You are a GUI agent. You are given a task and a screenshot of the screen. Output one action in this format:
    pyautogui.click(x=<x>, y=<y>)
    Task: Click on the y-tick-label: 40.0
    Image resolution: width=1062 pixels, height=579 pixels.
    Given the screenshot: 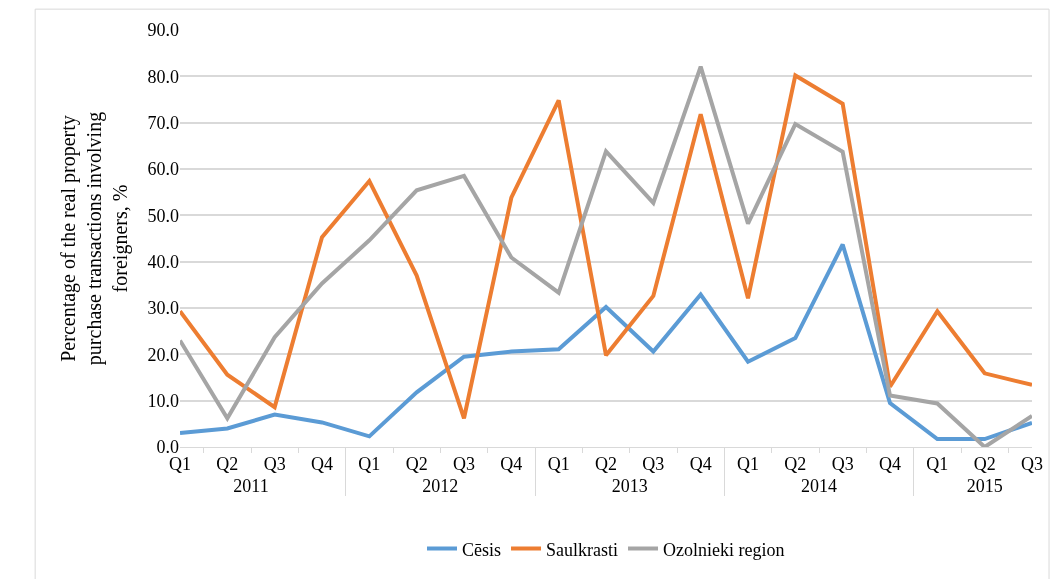 What is the action you would take?
    pyautogui.click(x=163, y=261)
    